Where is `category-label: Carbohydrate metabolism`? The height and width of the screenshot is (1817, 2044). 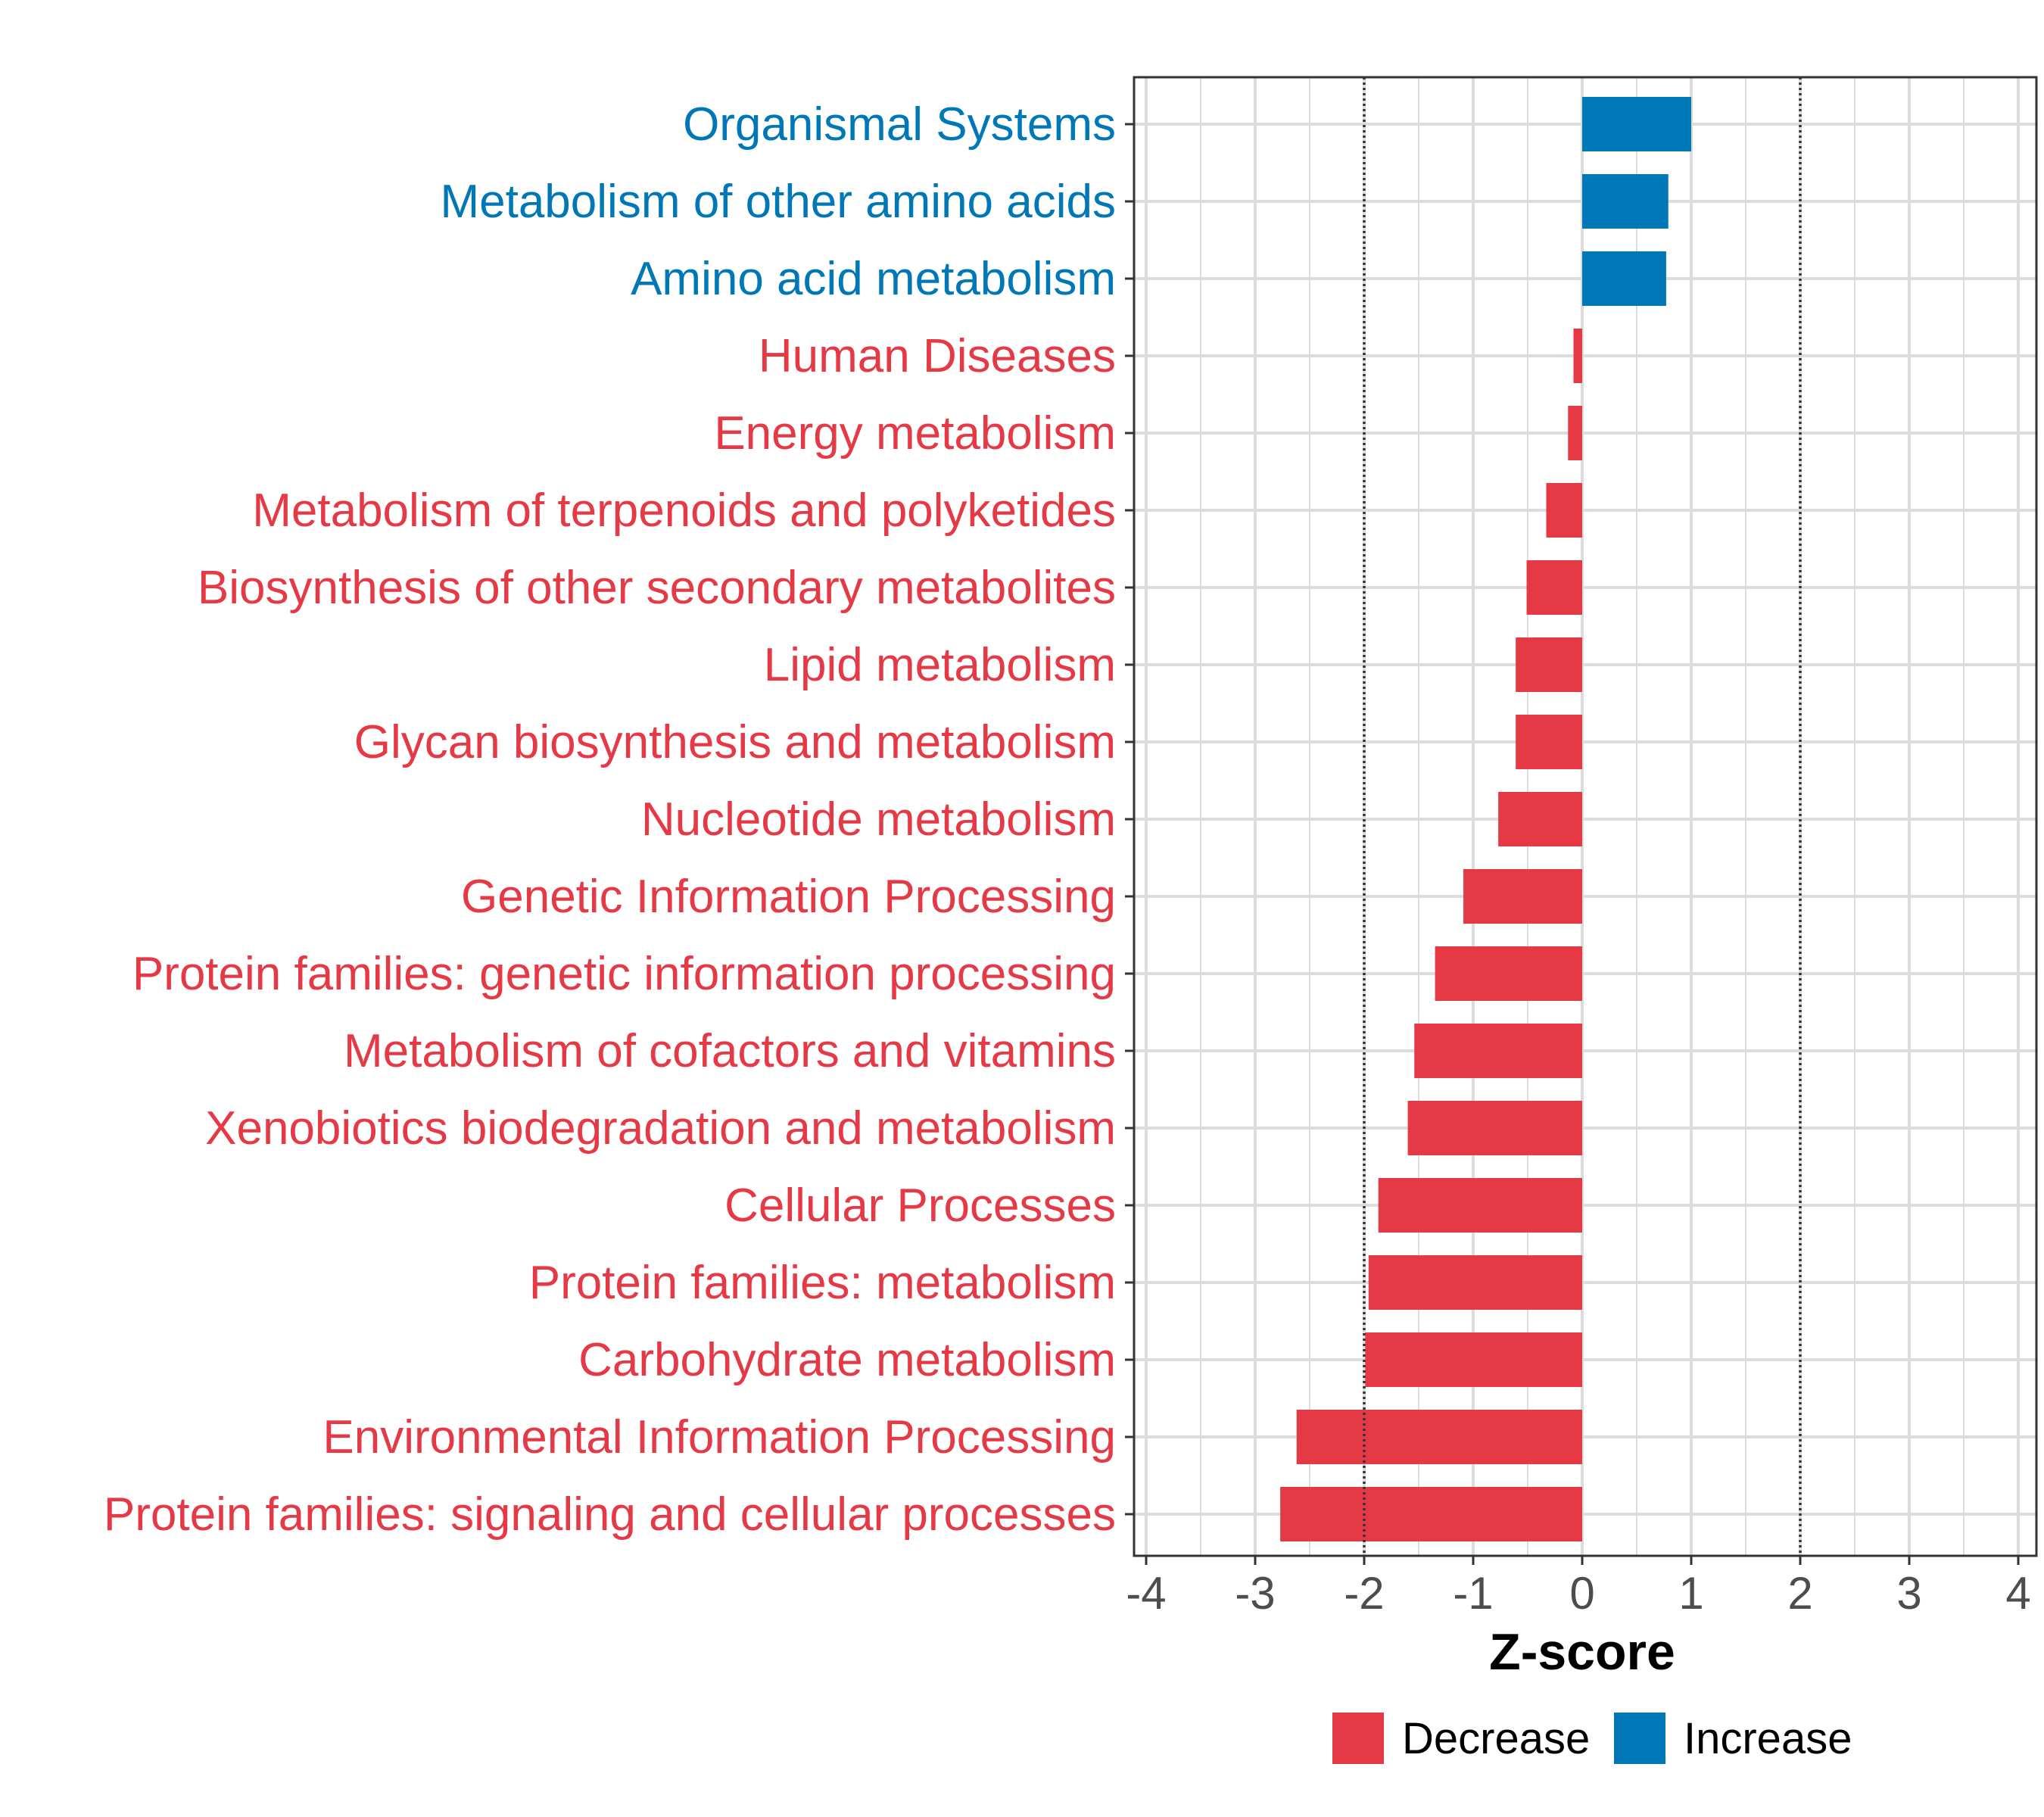
category-label: Carbohydrate metabolism is located at coordinates (847, 1360).